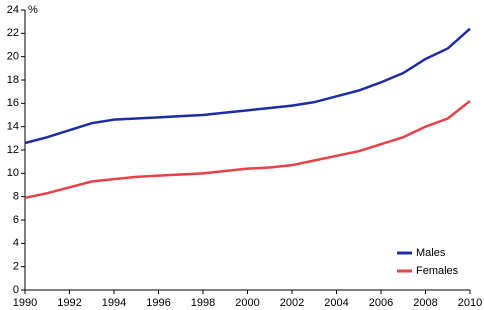 The image size is (484, 310). I want to click on y-axis-label: %, so click(33, 10).